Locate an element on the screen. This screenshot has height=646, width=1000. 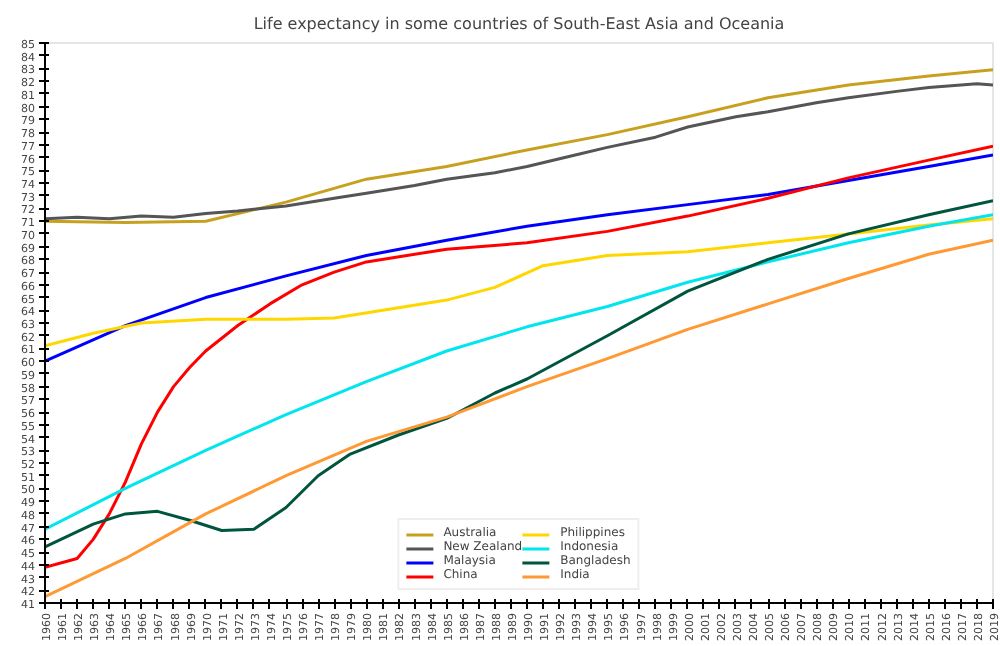
chart-title: Life expectancy in some countries of South-East Asia and Oceania is located at coordinates (519, 24).